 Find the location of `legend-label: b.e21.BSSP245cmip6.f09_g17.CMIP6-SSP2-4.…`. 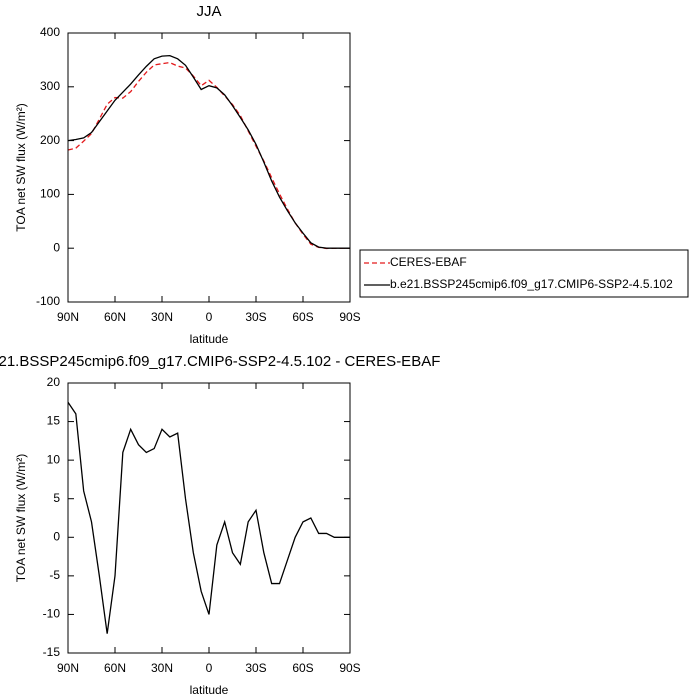

legend-label: b.e21.BSSP245cmip6.f09_g17.CMIP6-SSP2-4.… is located at coordinates (531, 284).